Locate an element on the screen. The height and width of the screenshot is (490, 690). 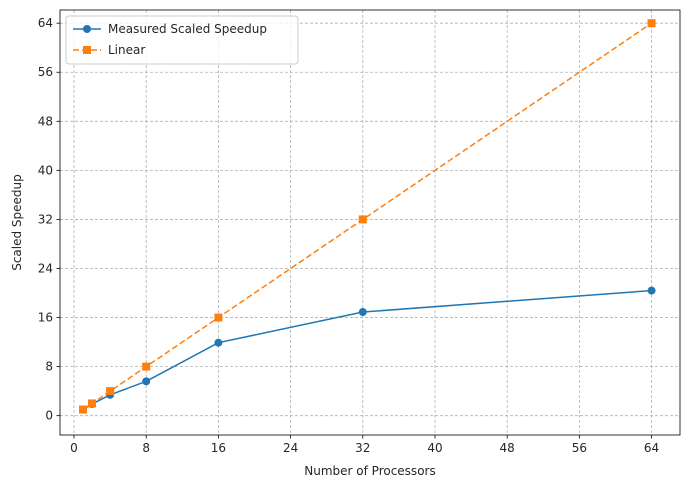
y-tick-label: 8 is located at coordinates (49, 367).